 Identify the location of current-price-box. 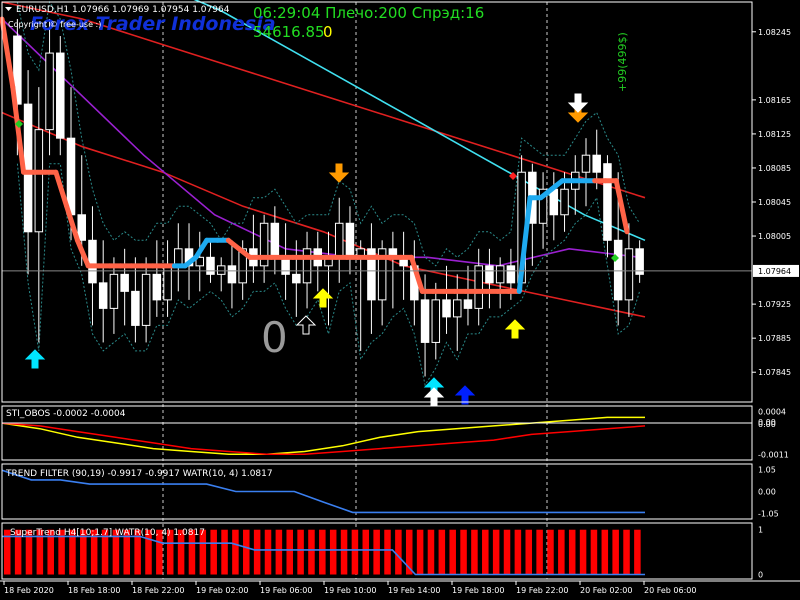
(776, 270).